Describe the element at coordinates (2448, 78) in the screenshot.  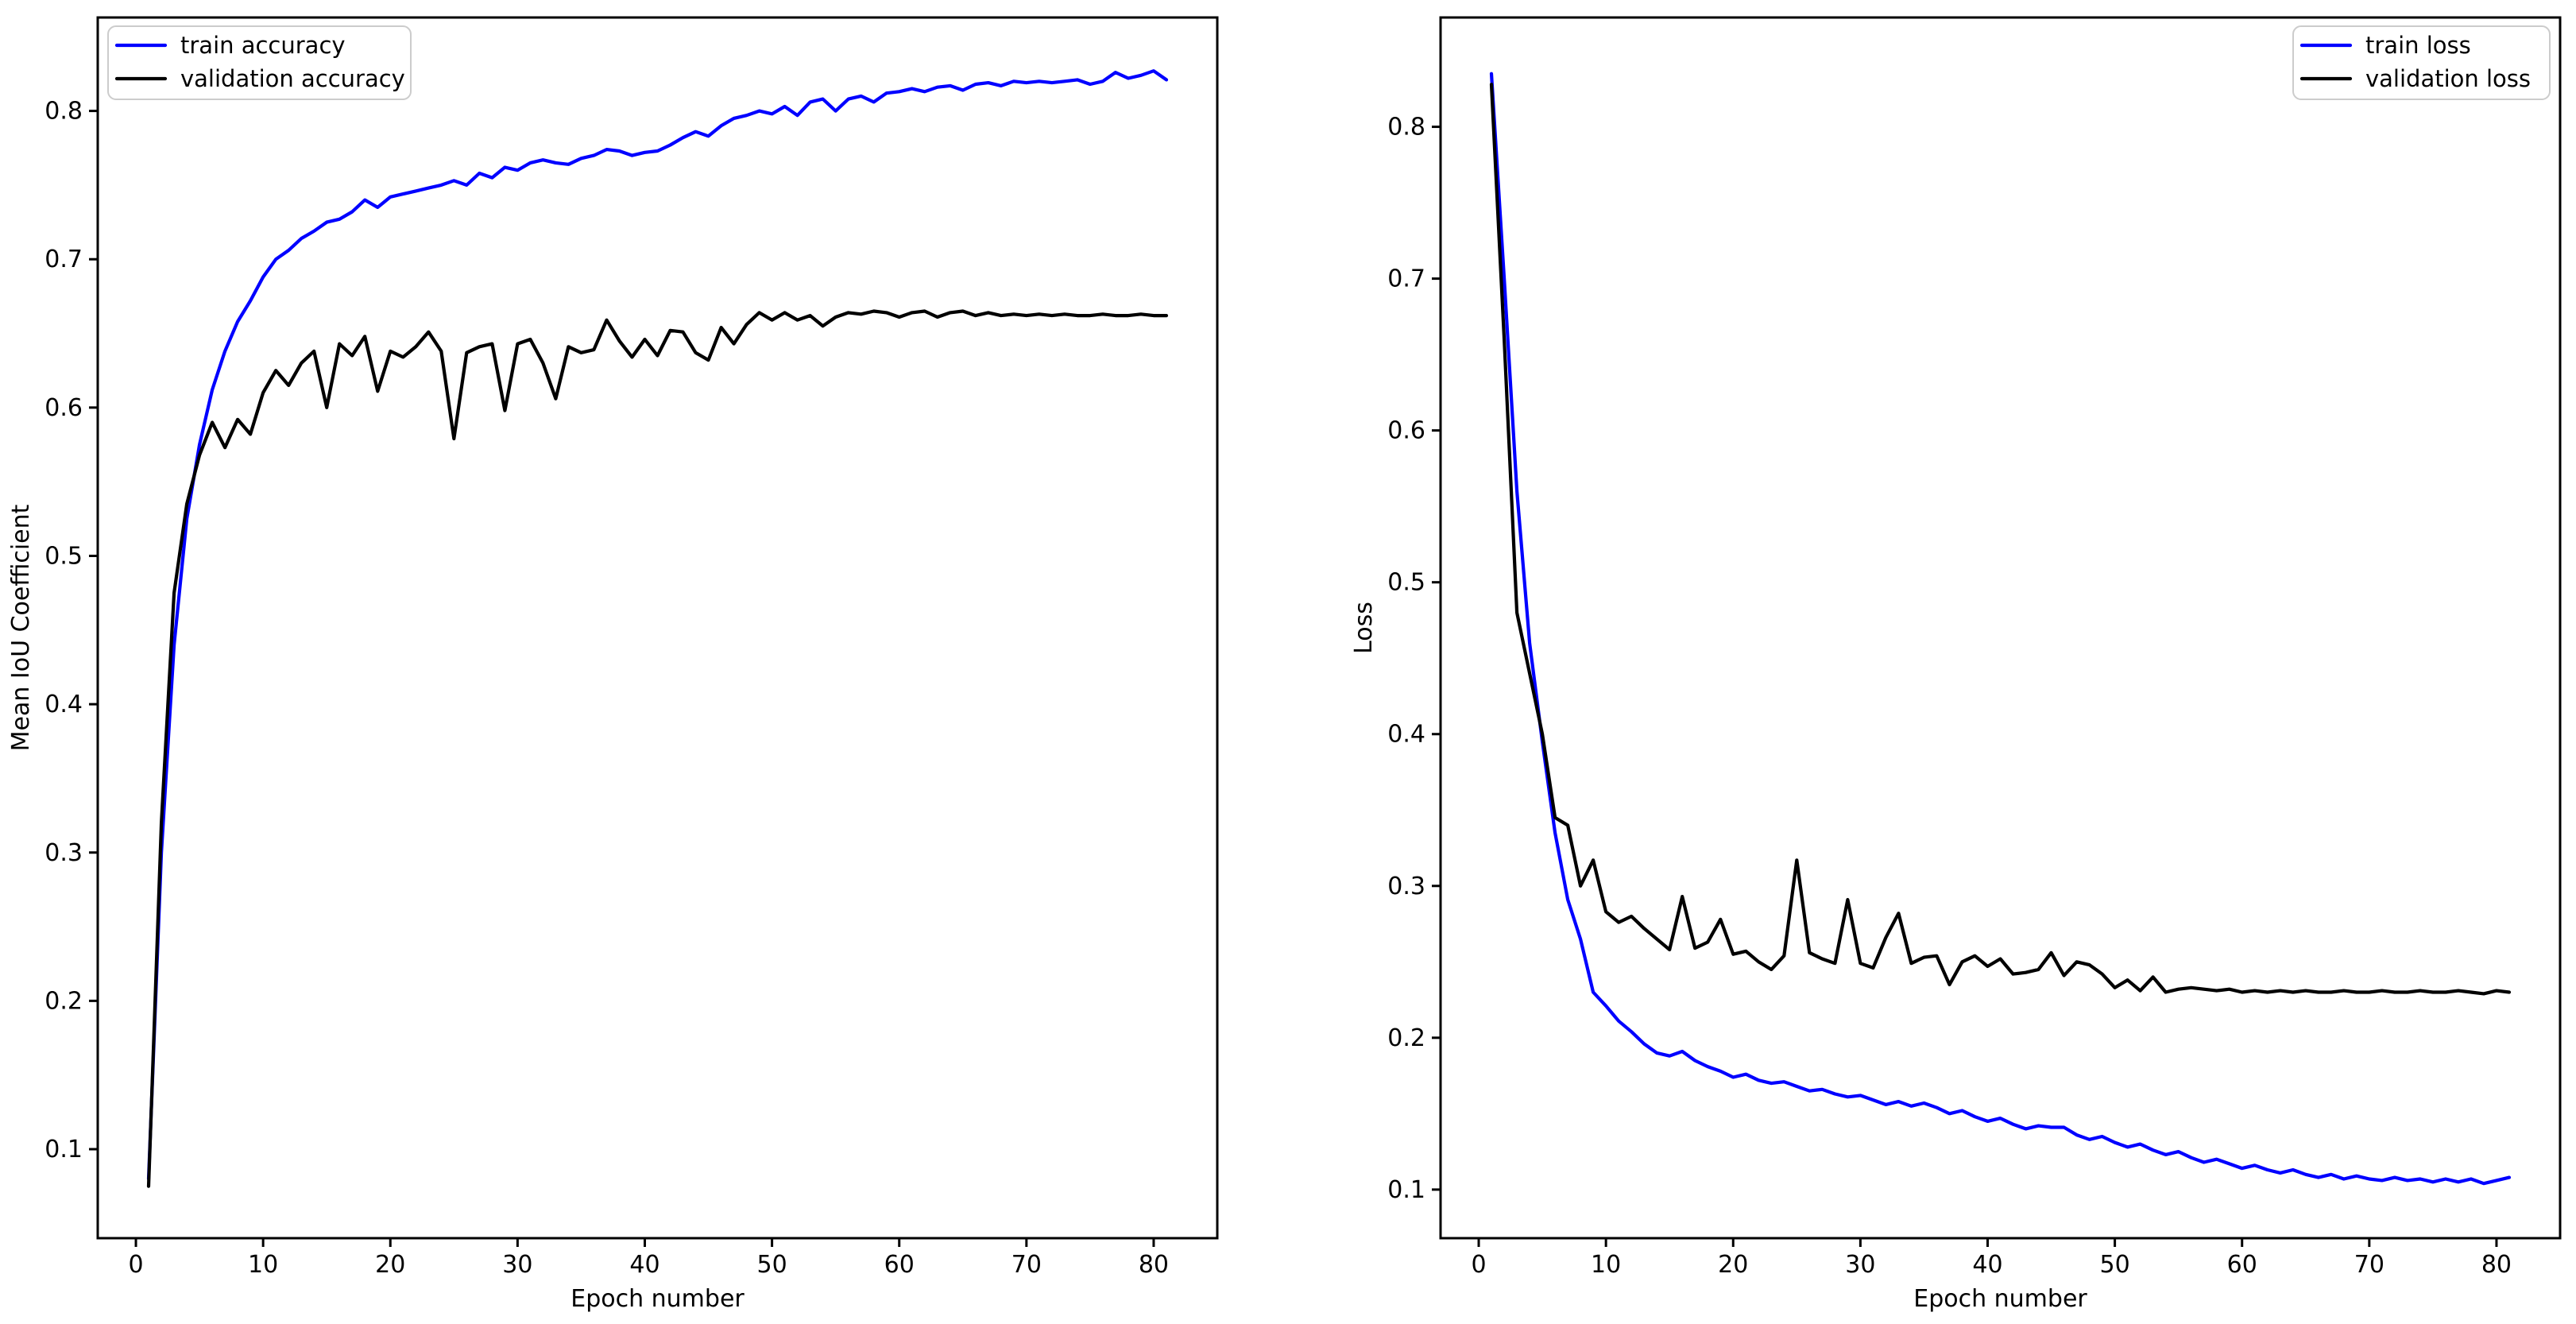
I see `legend-label: validation loss` at that location.